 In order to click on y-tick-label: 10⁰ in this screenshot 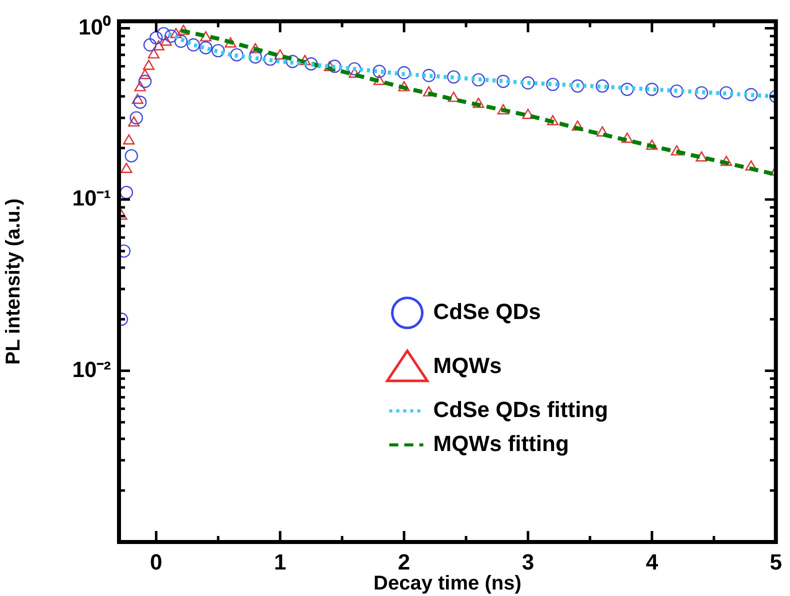, I will do `click(94, 27)`.